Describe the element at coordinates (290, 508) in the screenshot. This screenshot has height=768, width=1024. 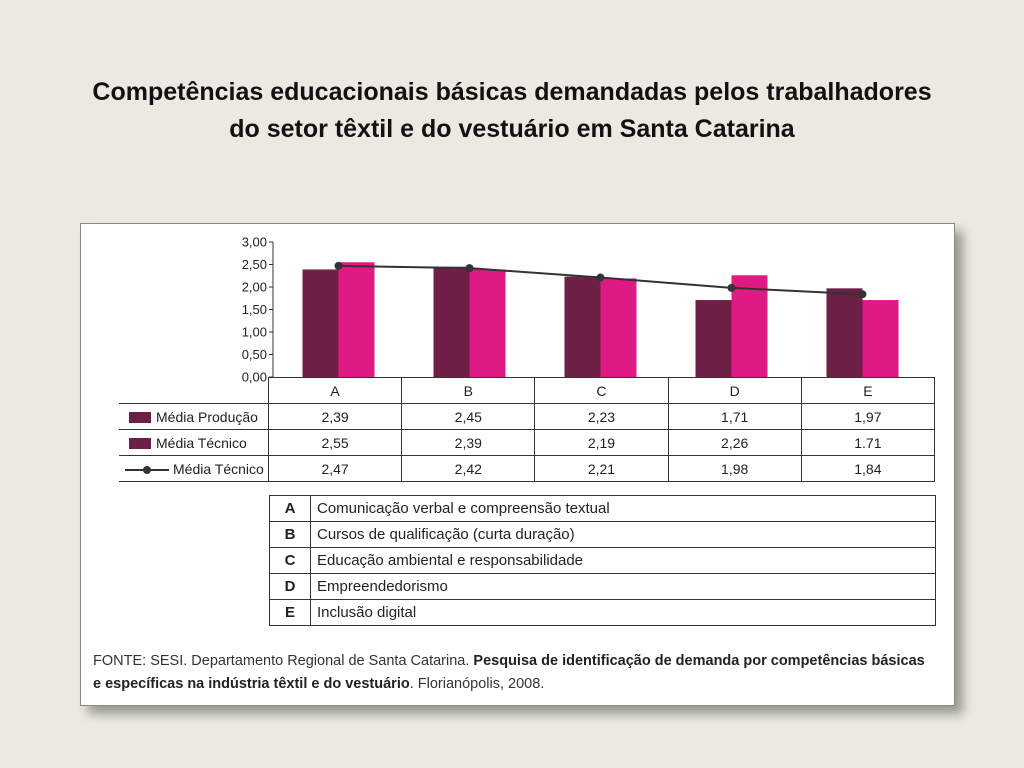
I see `legend-code: A` at that location.